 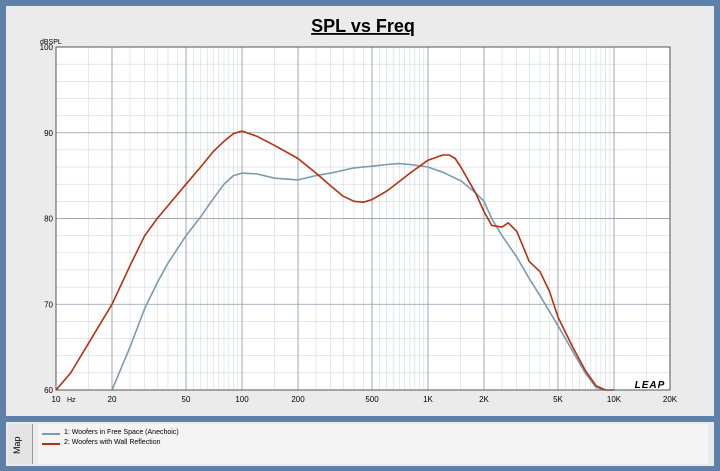 What do you see at coordinates (186, 399) in the screenshot?
I see `x-tick-label: 50` at bounding box center [186, 399].